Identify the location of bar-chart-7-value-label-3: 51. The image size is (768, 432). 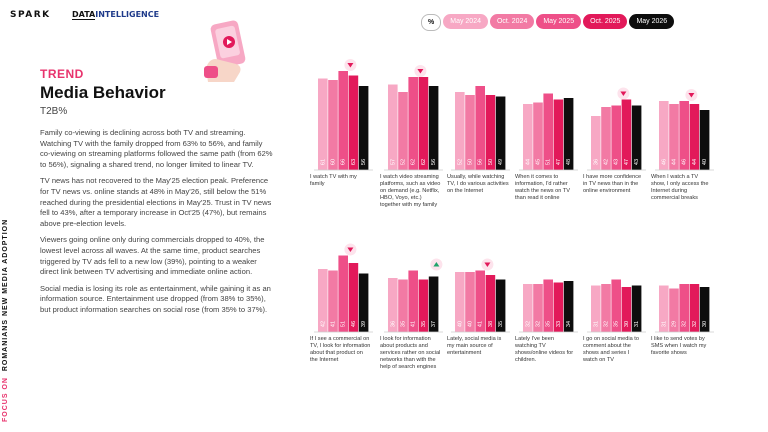
(344, 324).